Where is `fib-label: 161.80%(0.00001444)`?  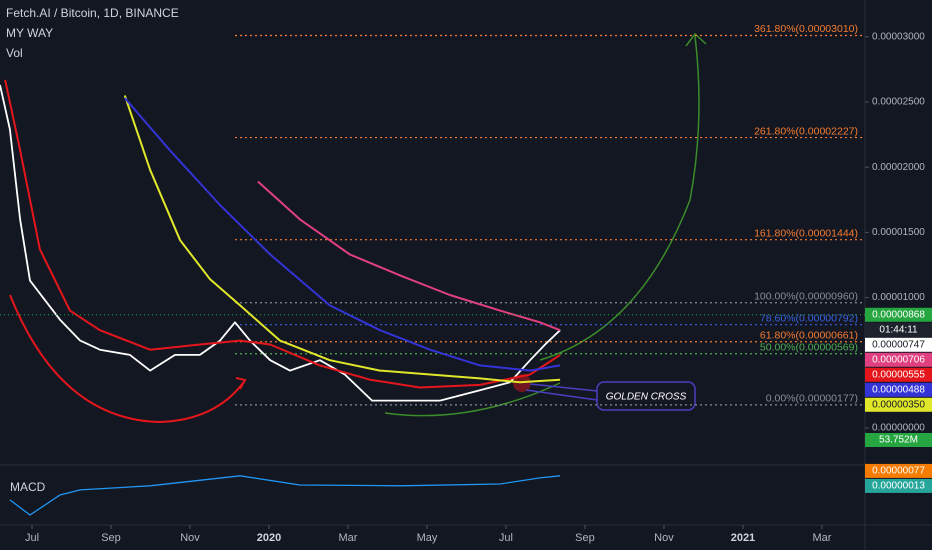
fib-label: 161.80%(0.00001444) is located at coordinates (806, 233).